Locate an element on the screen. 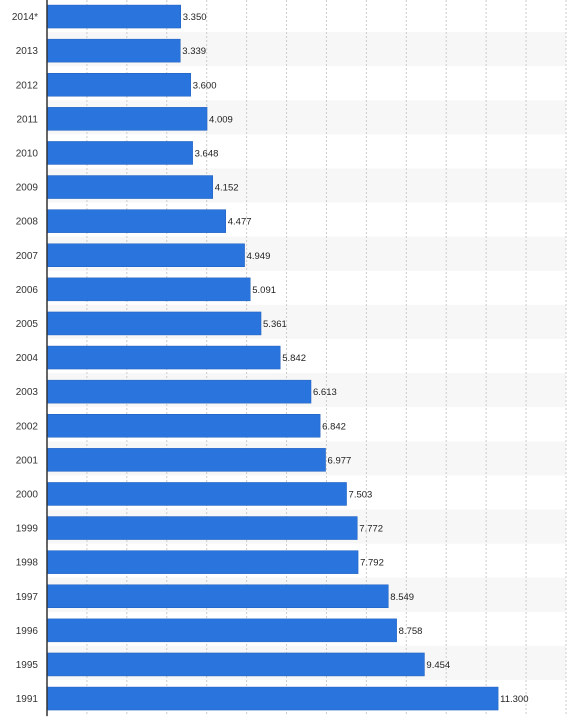 This screenshot has height=725, width=567. data-label: 4.009 is located at coordinates (221, 119).